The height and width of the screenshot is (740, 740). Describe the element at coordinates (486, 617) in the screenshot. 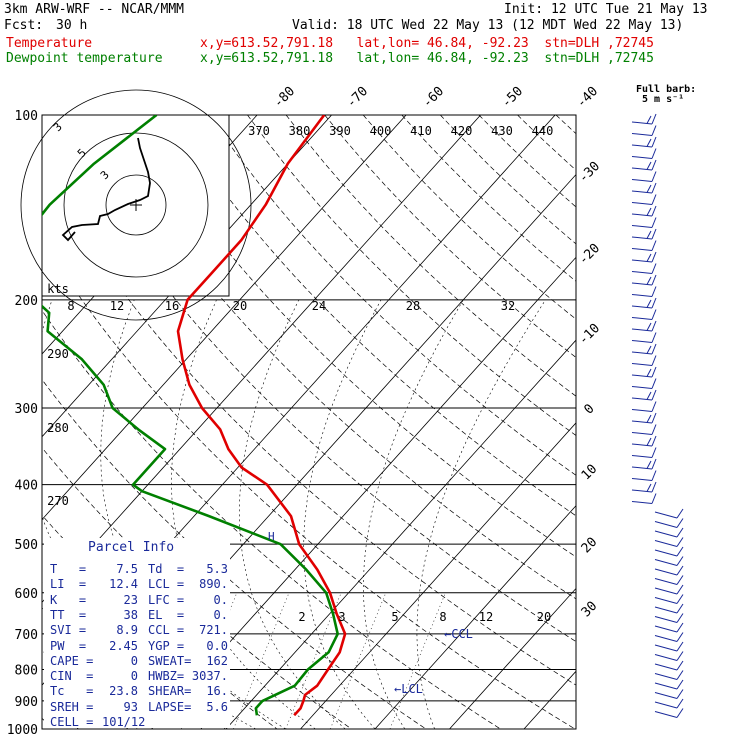

I see `mixing-ratio-tick-label: 12` at that location.